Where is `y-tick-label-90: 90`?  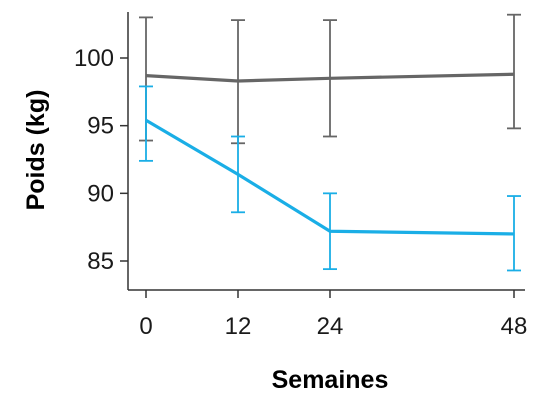
y-tick-label-90: 90 is located at coordinates (100, 193).